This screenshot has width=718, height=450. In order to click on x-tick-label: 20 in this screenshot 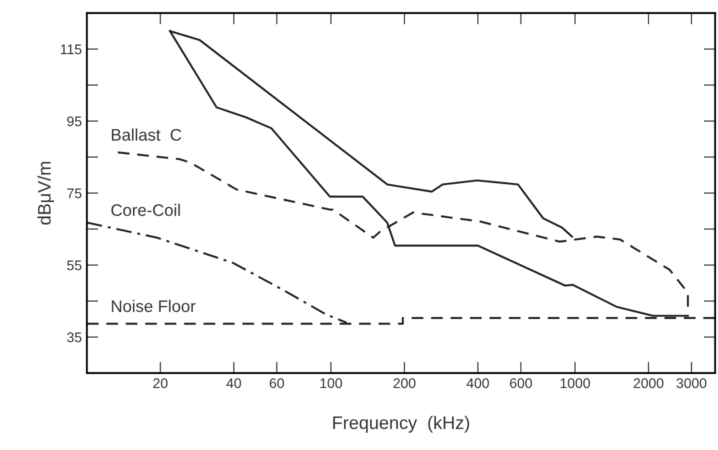, I will do `click(160, 383)`.